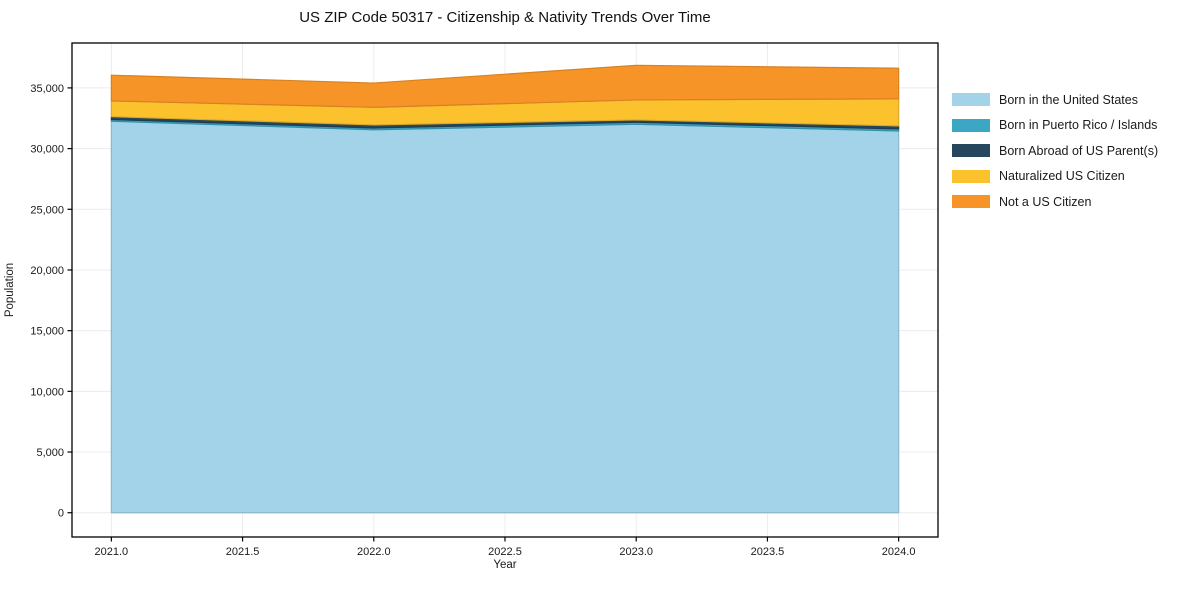 The width and height of the screenshot is (1189, 590). What do you see at coordinates (636, 552) in the screenshot?
I see `x-tick-label: 2023.0` at bounding box center [636, 552].